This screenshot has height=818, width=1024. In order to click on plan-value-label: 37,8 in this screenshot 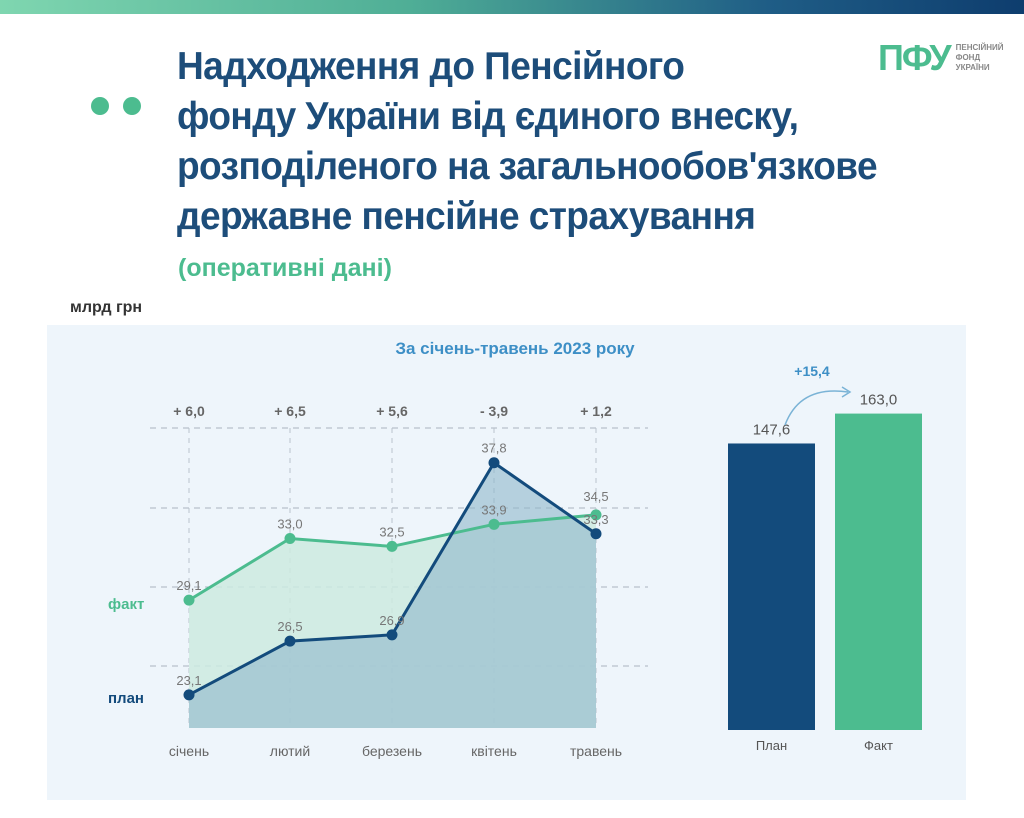, I will do `click(493, 448)`.